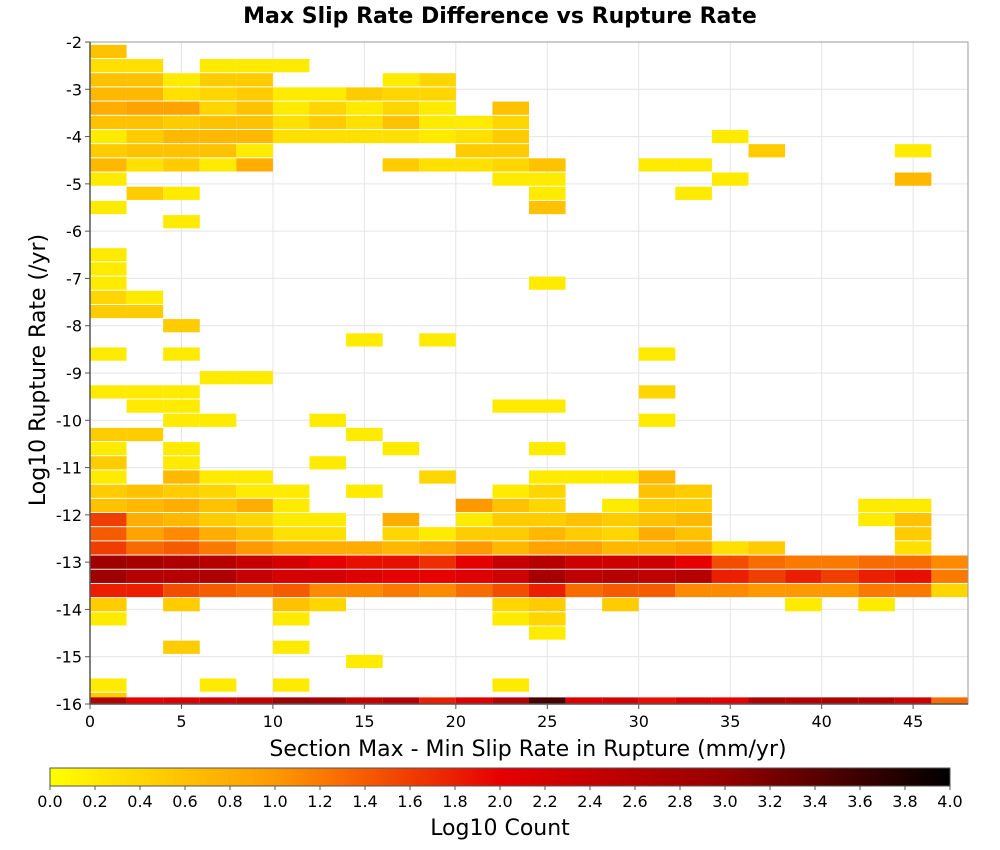 Image resolution: width=1000 pixels, height=850 pixels. Describe the element at coordinates (69, 609) in the screenshot. I see `y-tick-label: -14` at that location.